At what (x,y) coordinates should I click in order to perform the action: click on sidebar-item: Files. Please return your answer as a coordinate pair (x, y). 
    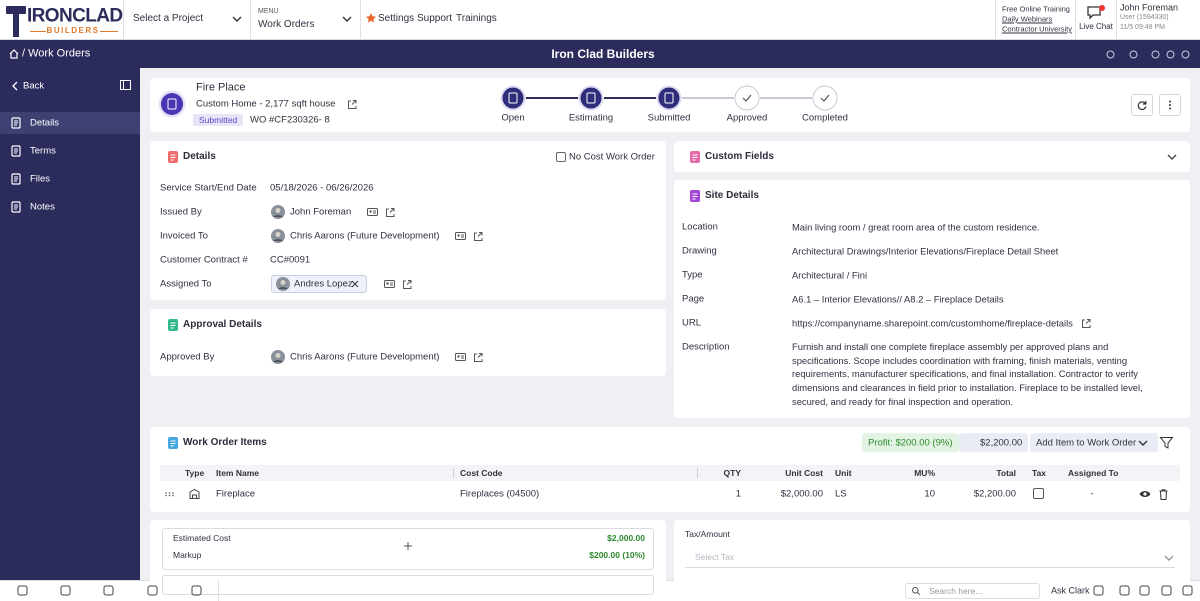
    Looking at the image, I should click on (40, 179).